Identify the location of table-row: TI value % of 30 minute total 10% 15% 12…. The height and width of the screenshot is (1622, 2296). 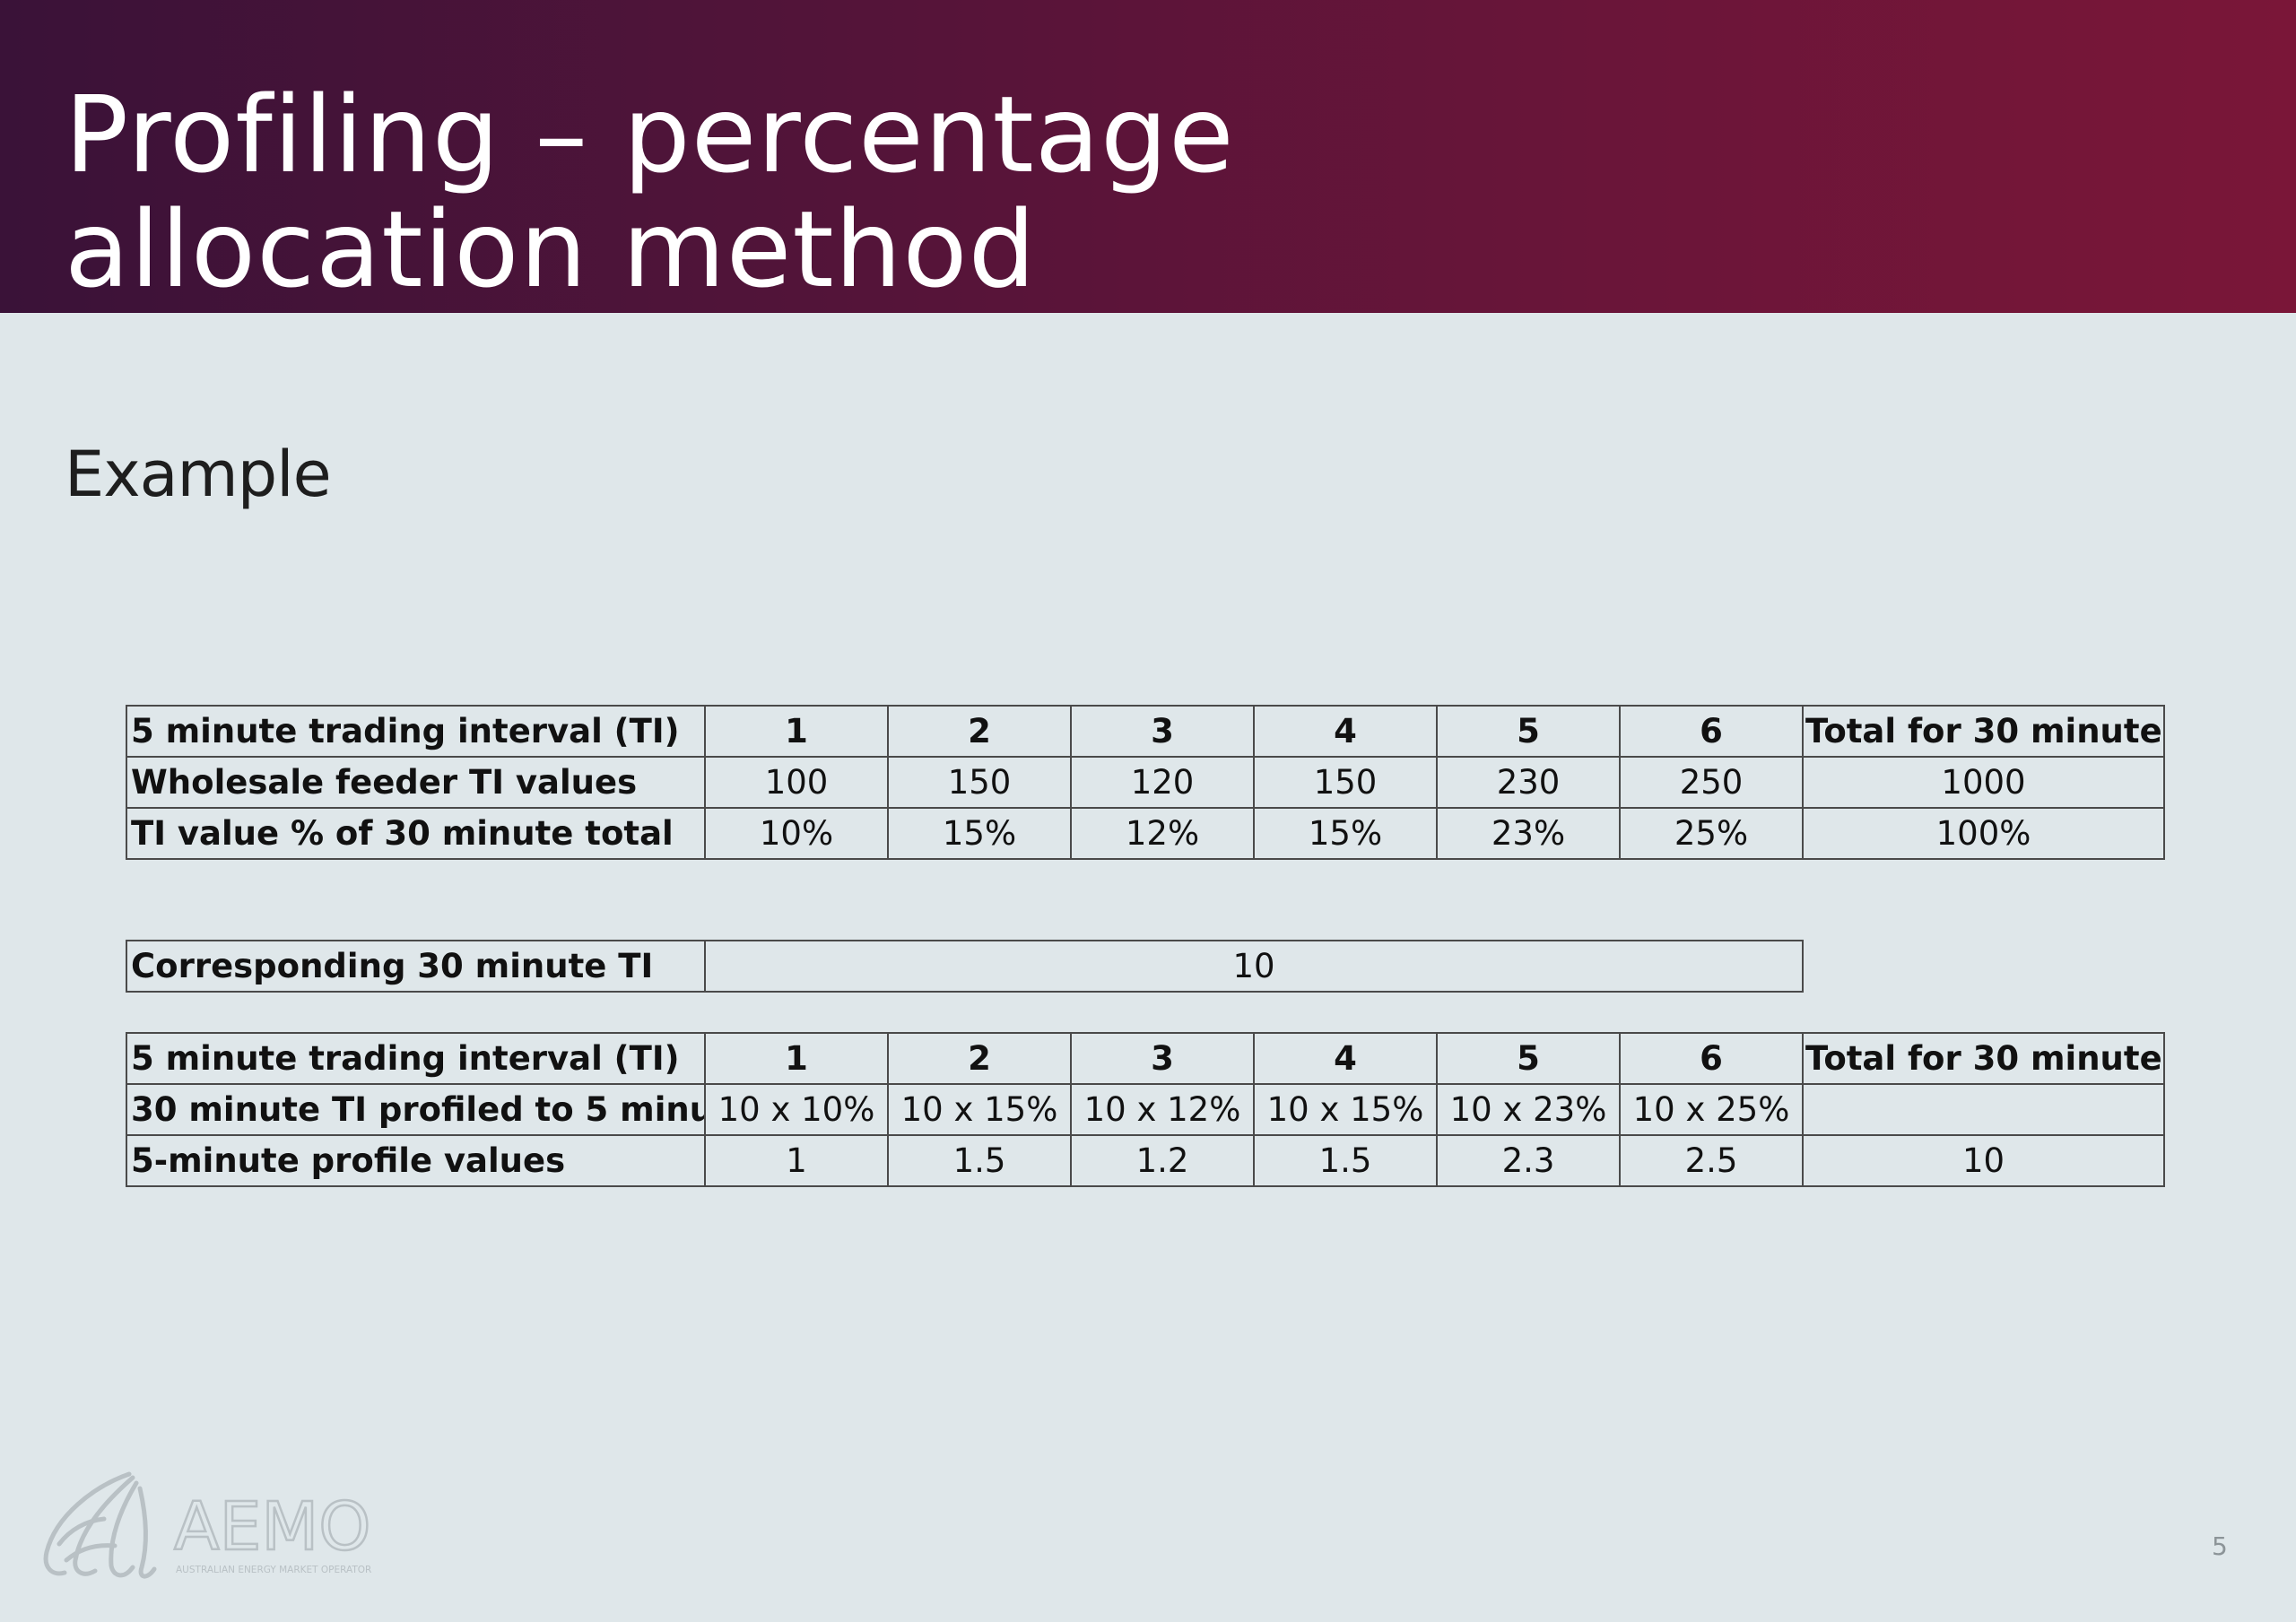
(1145, 833).